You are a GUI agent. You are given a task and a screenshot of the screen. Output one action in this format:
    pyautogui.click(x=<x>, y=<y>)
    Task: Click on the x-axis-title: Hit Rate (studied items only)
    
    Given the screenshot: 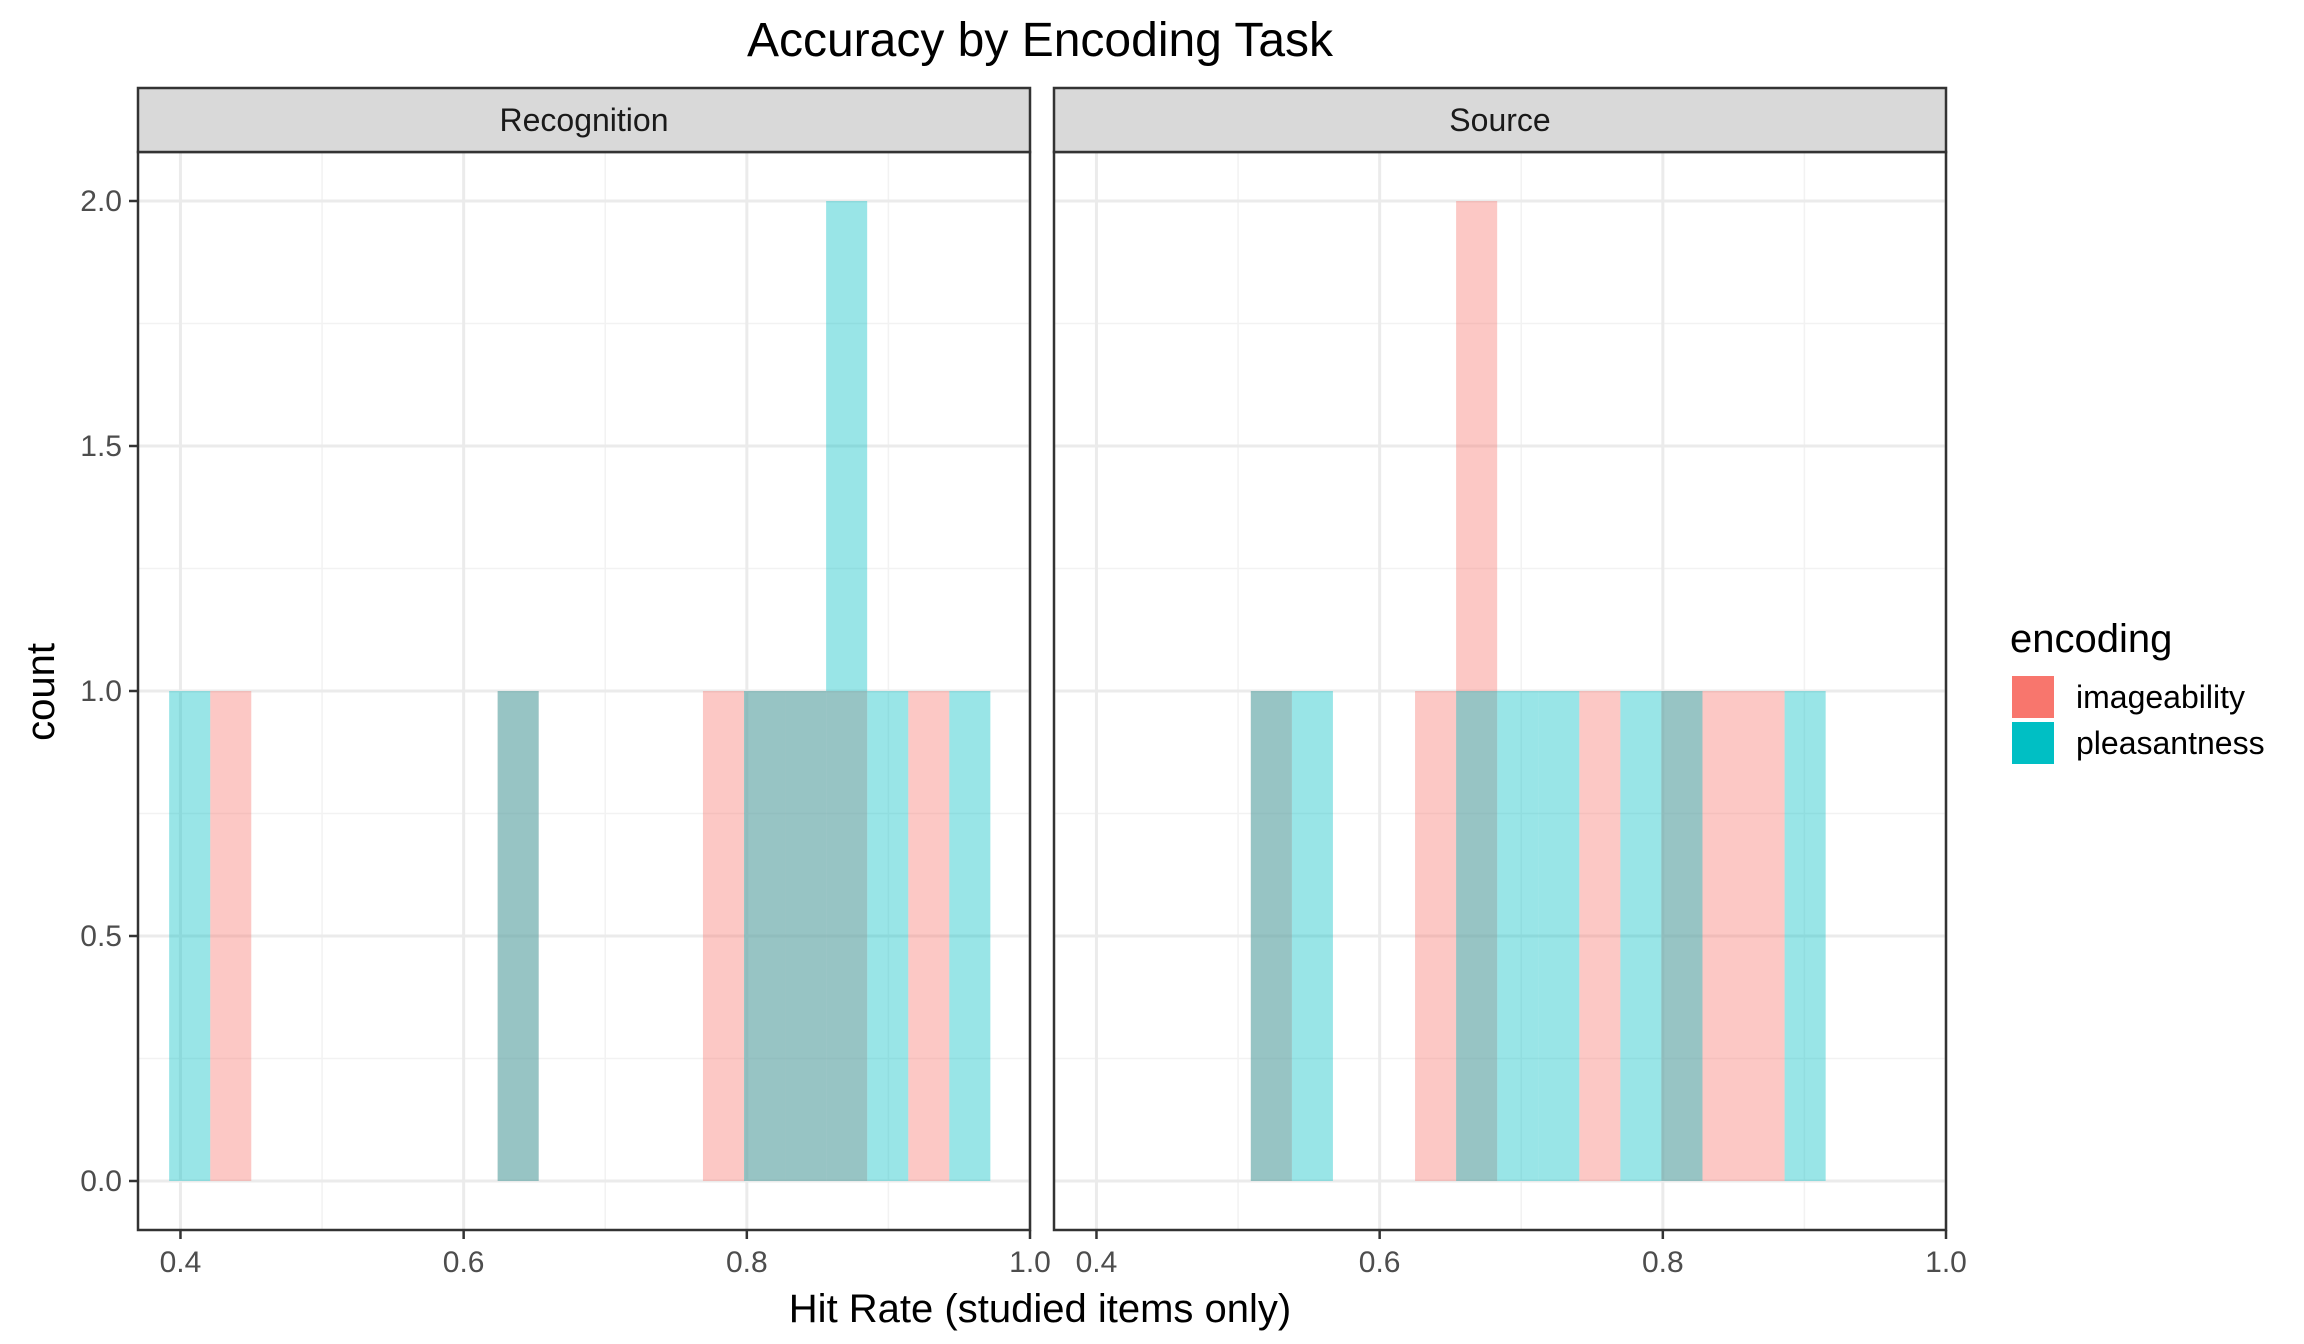 What is the action you would take?
    pyautogui.click(x=1040, y=1309)
    